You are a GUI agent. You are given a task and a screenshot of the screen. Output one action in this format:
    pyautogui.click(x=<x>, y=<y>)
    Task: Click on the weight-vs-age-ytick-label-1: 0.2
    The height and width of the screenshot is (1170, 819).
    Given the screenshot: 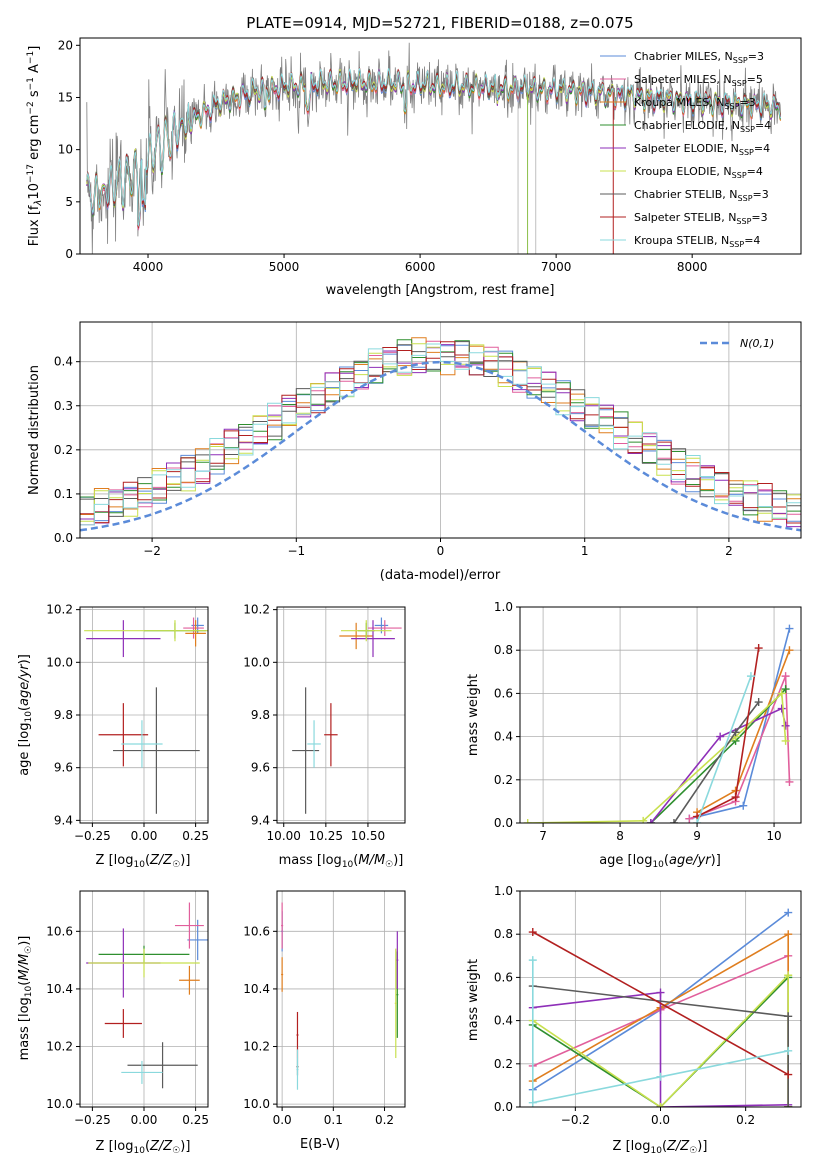 What is the action you would take?
    pyautogui.click(x=503, y=780)
    